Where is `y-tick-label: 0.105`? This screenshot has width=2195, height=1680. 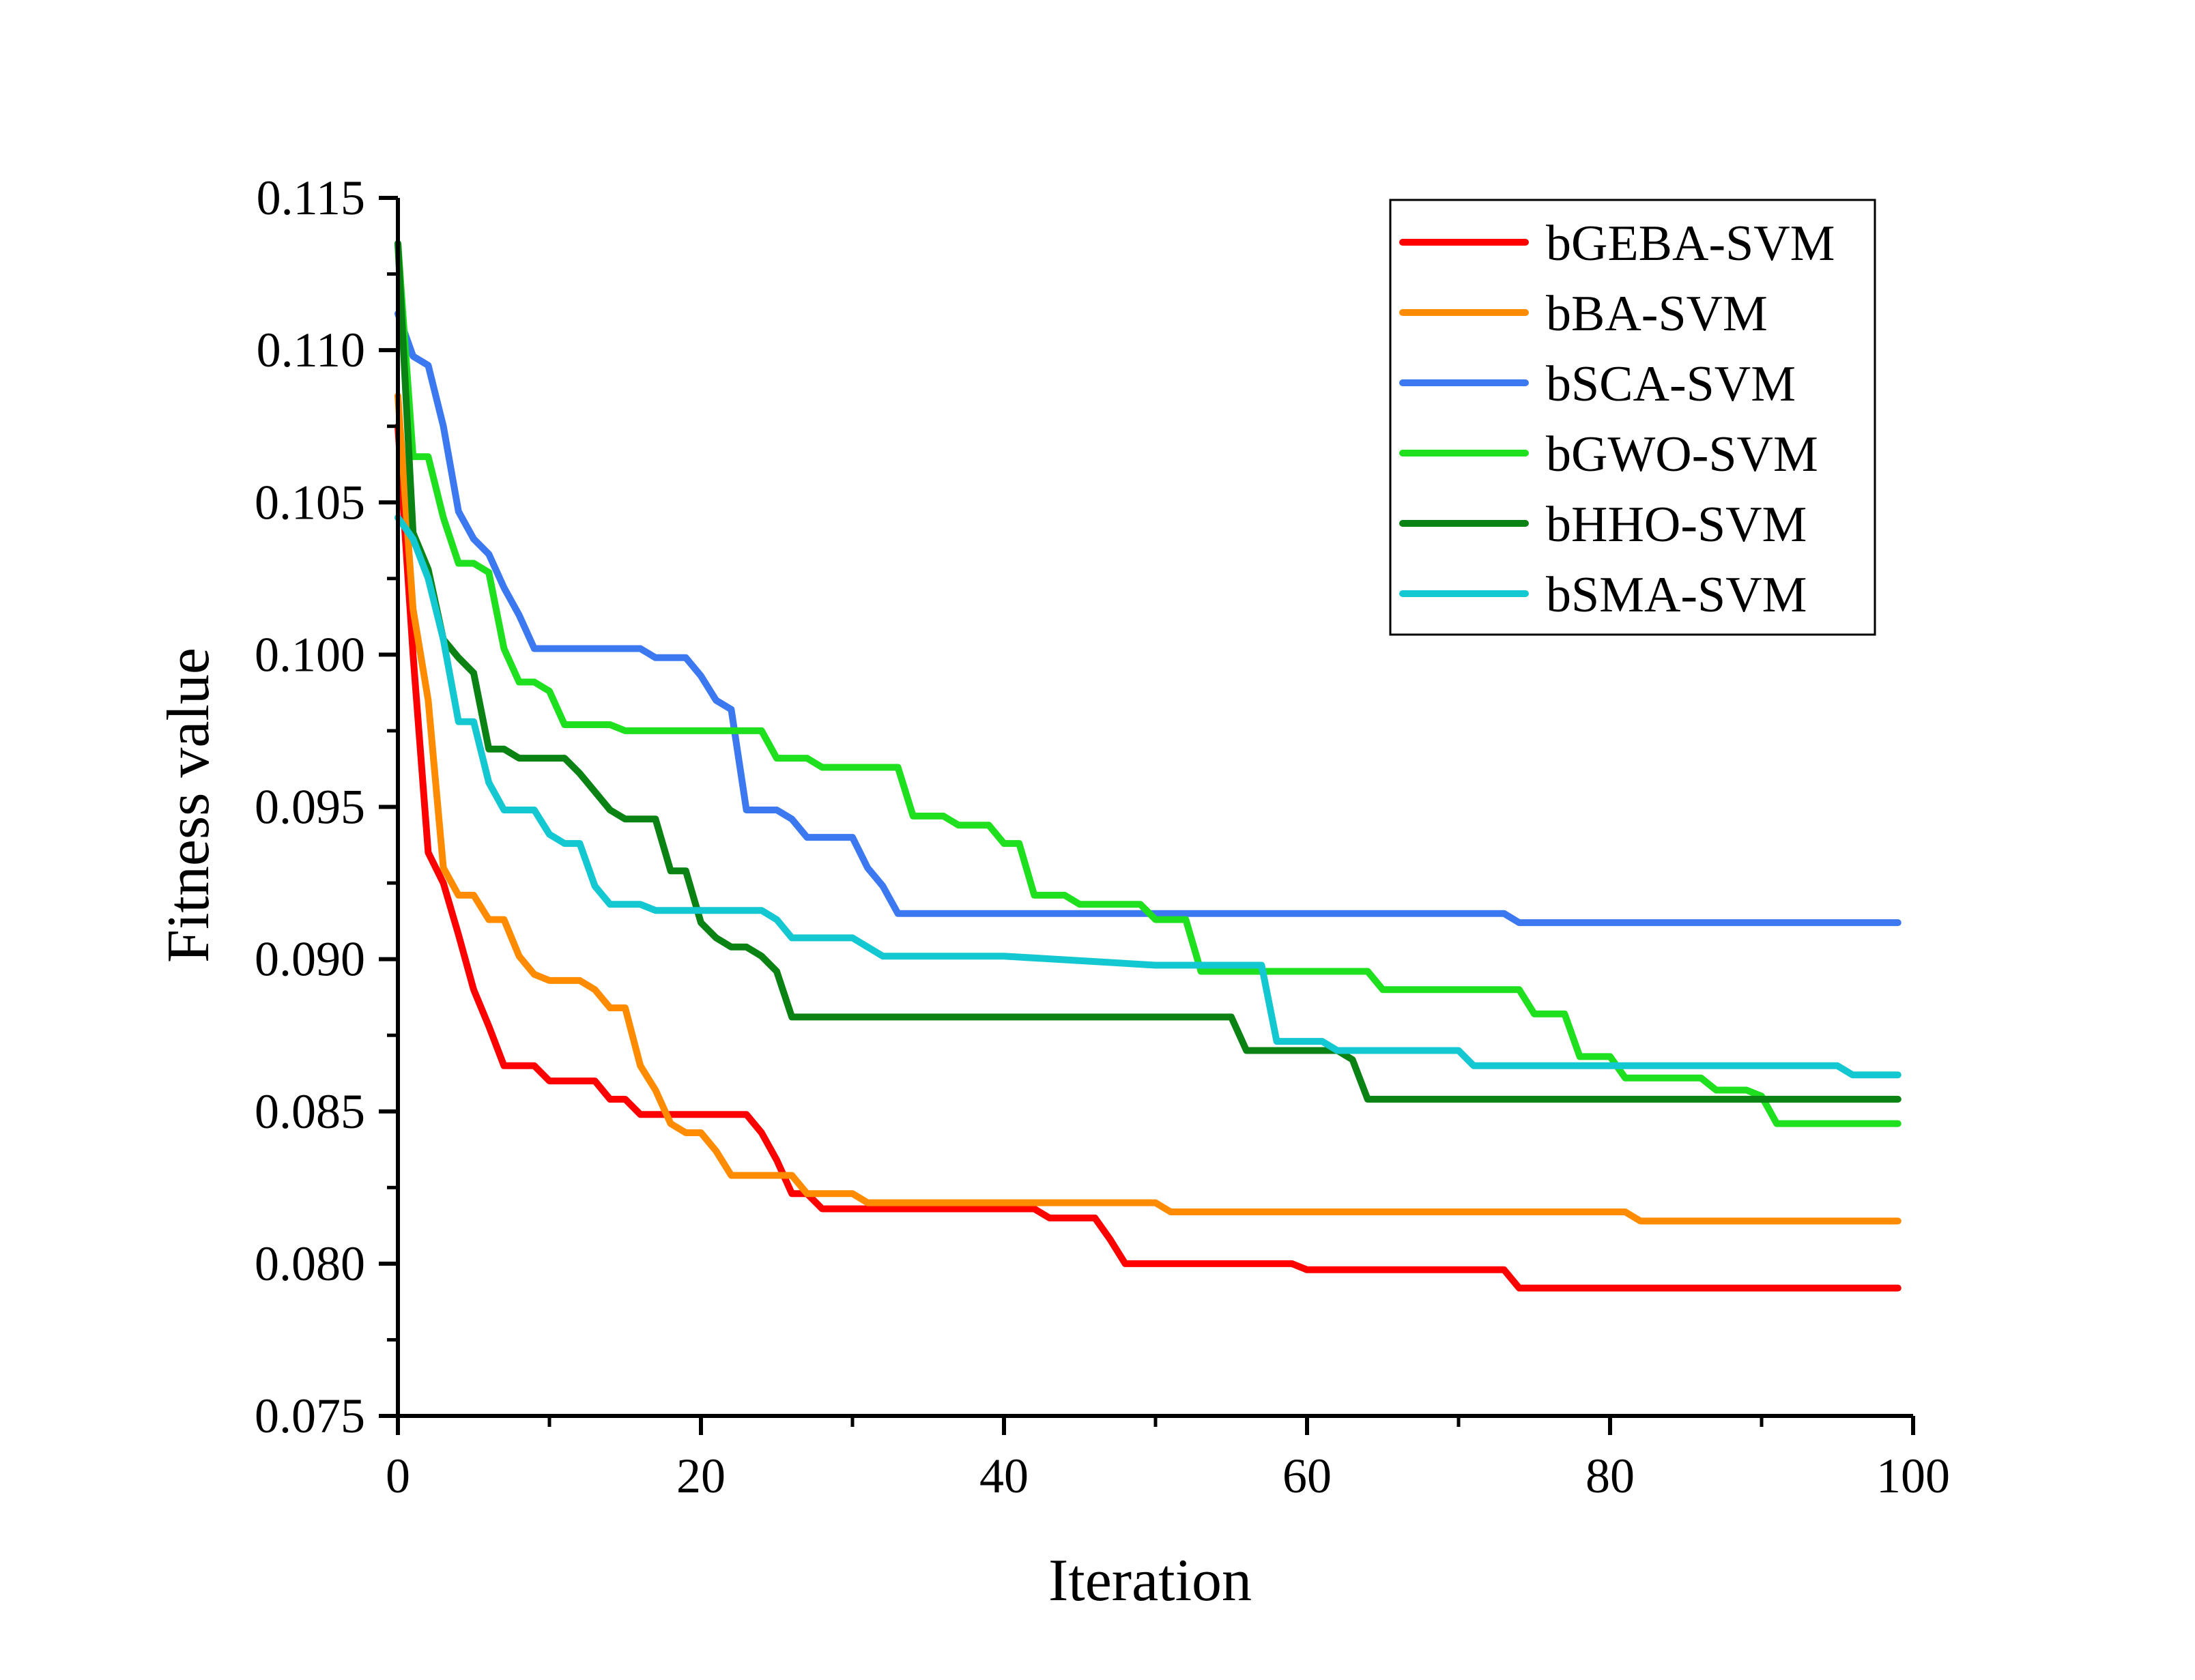
y-tick-label: 0.105 is located at coordinates (310, 502).